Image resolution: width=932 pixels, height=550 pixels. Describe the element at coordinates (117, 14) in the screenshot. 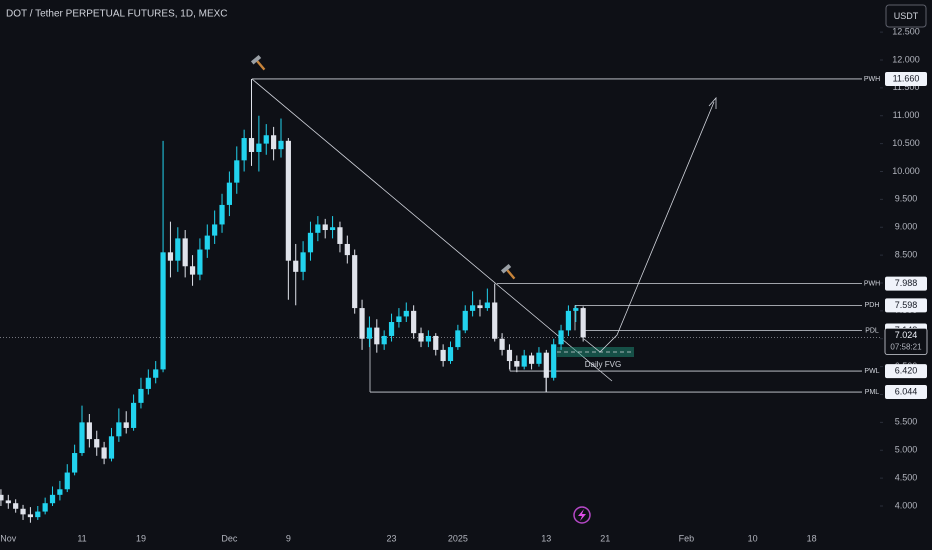

I see `chart-title: DOT / Tether PERPETUAL FUTURES, 1D, MEXC` at that location.